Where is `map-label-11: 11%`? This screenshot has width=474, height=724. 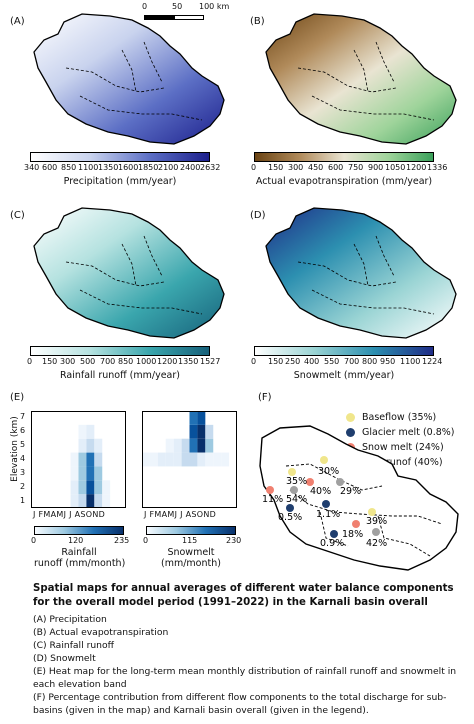
map-label-11: 11% is located at coordinates (272, 499).